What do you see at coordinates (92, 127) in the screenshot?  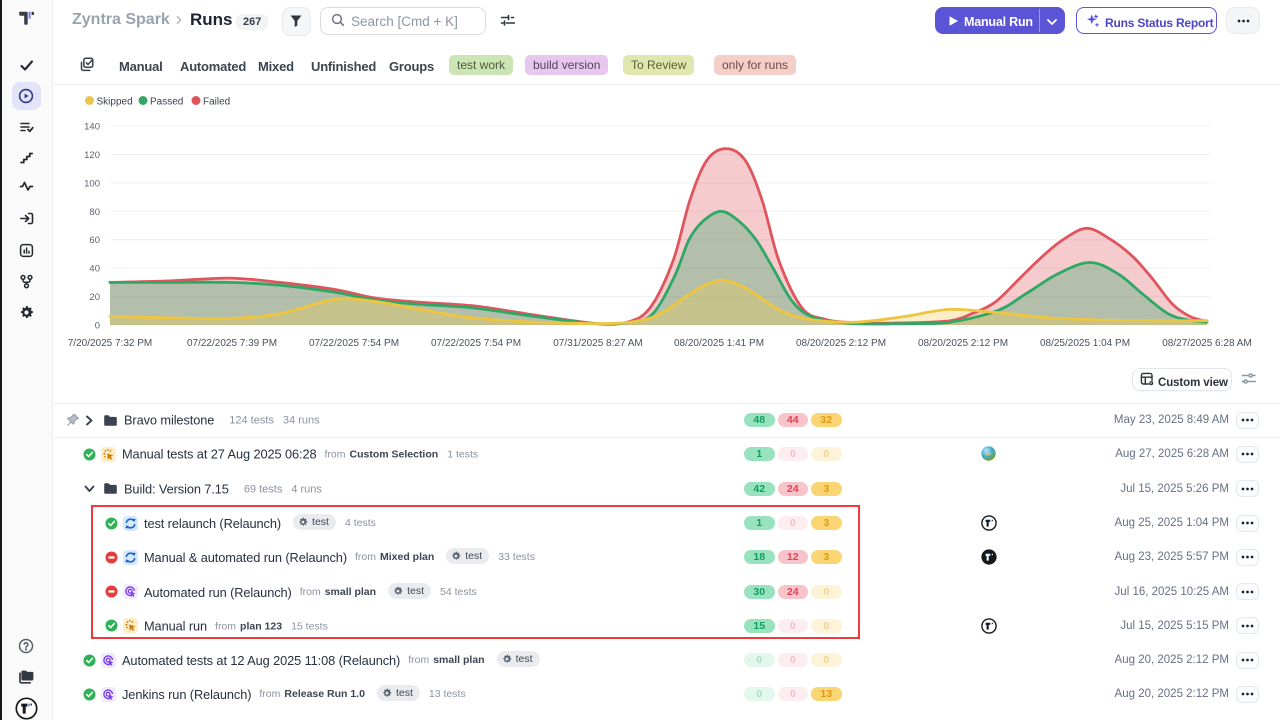 I see `svg-text: 140` at bounding box center [92, 127].